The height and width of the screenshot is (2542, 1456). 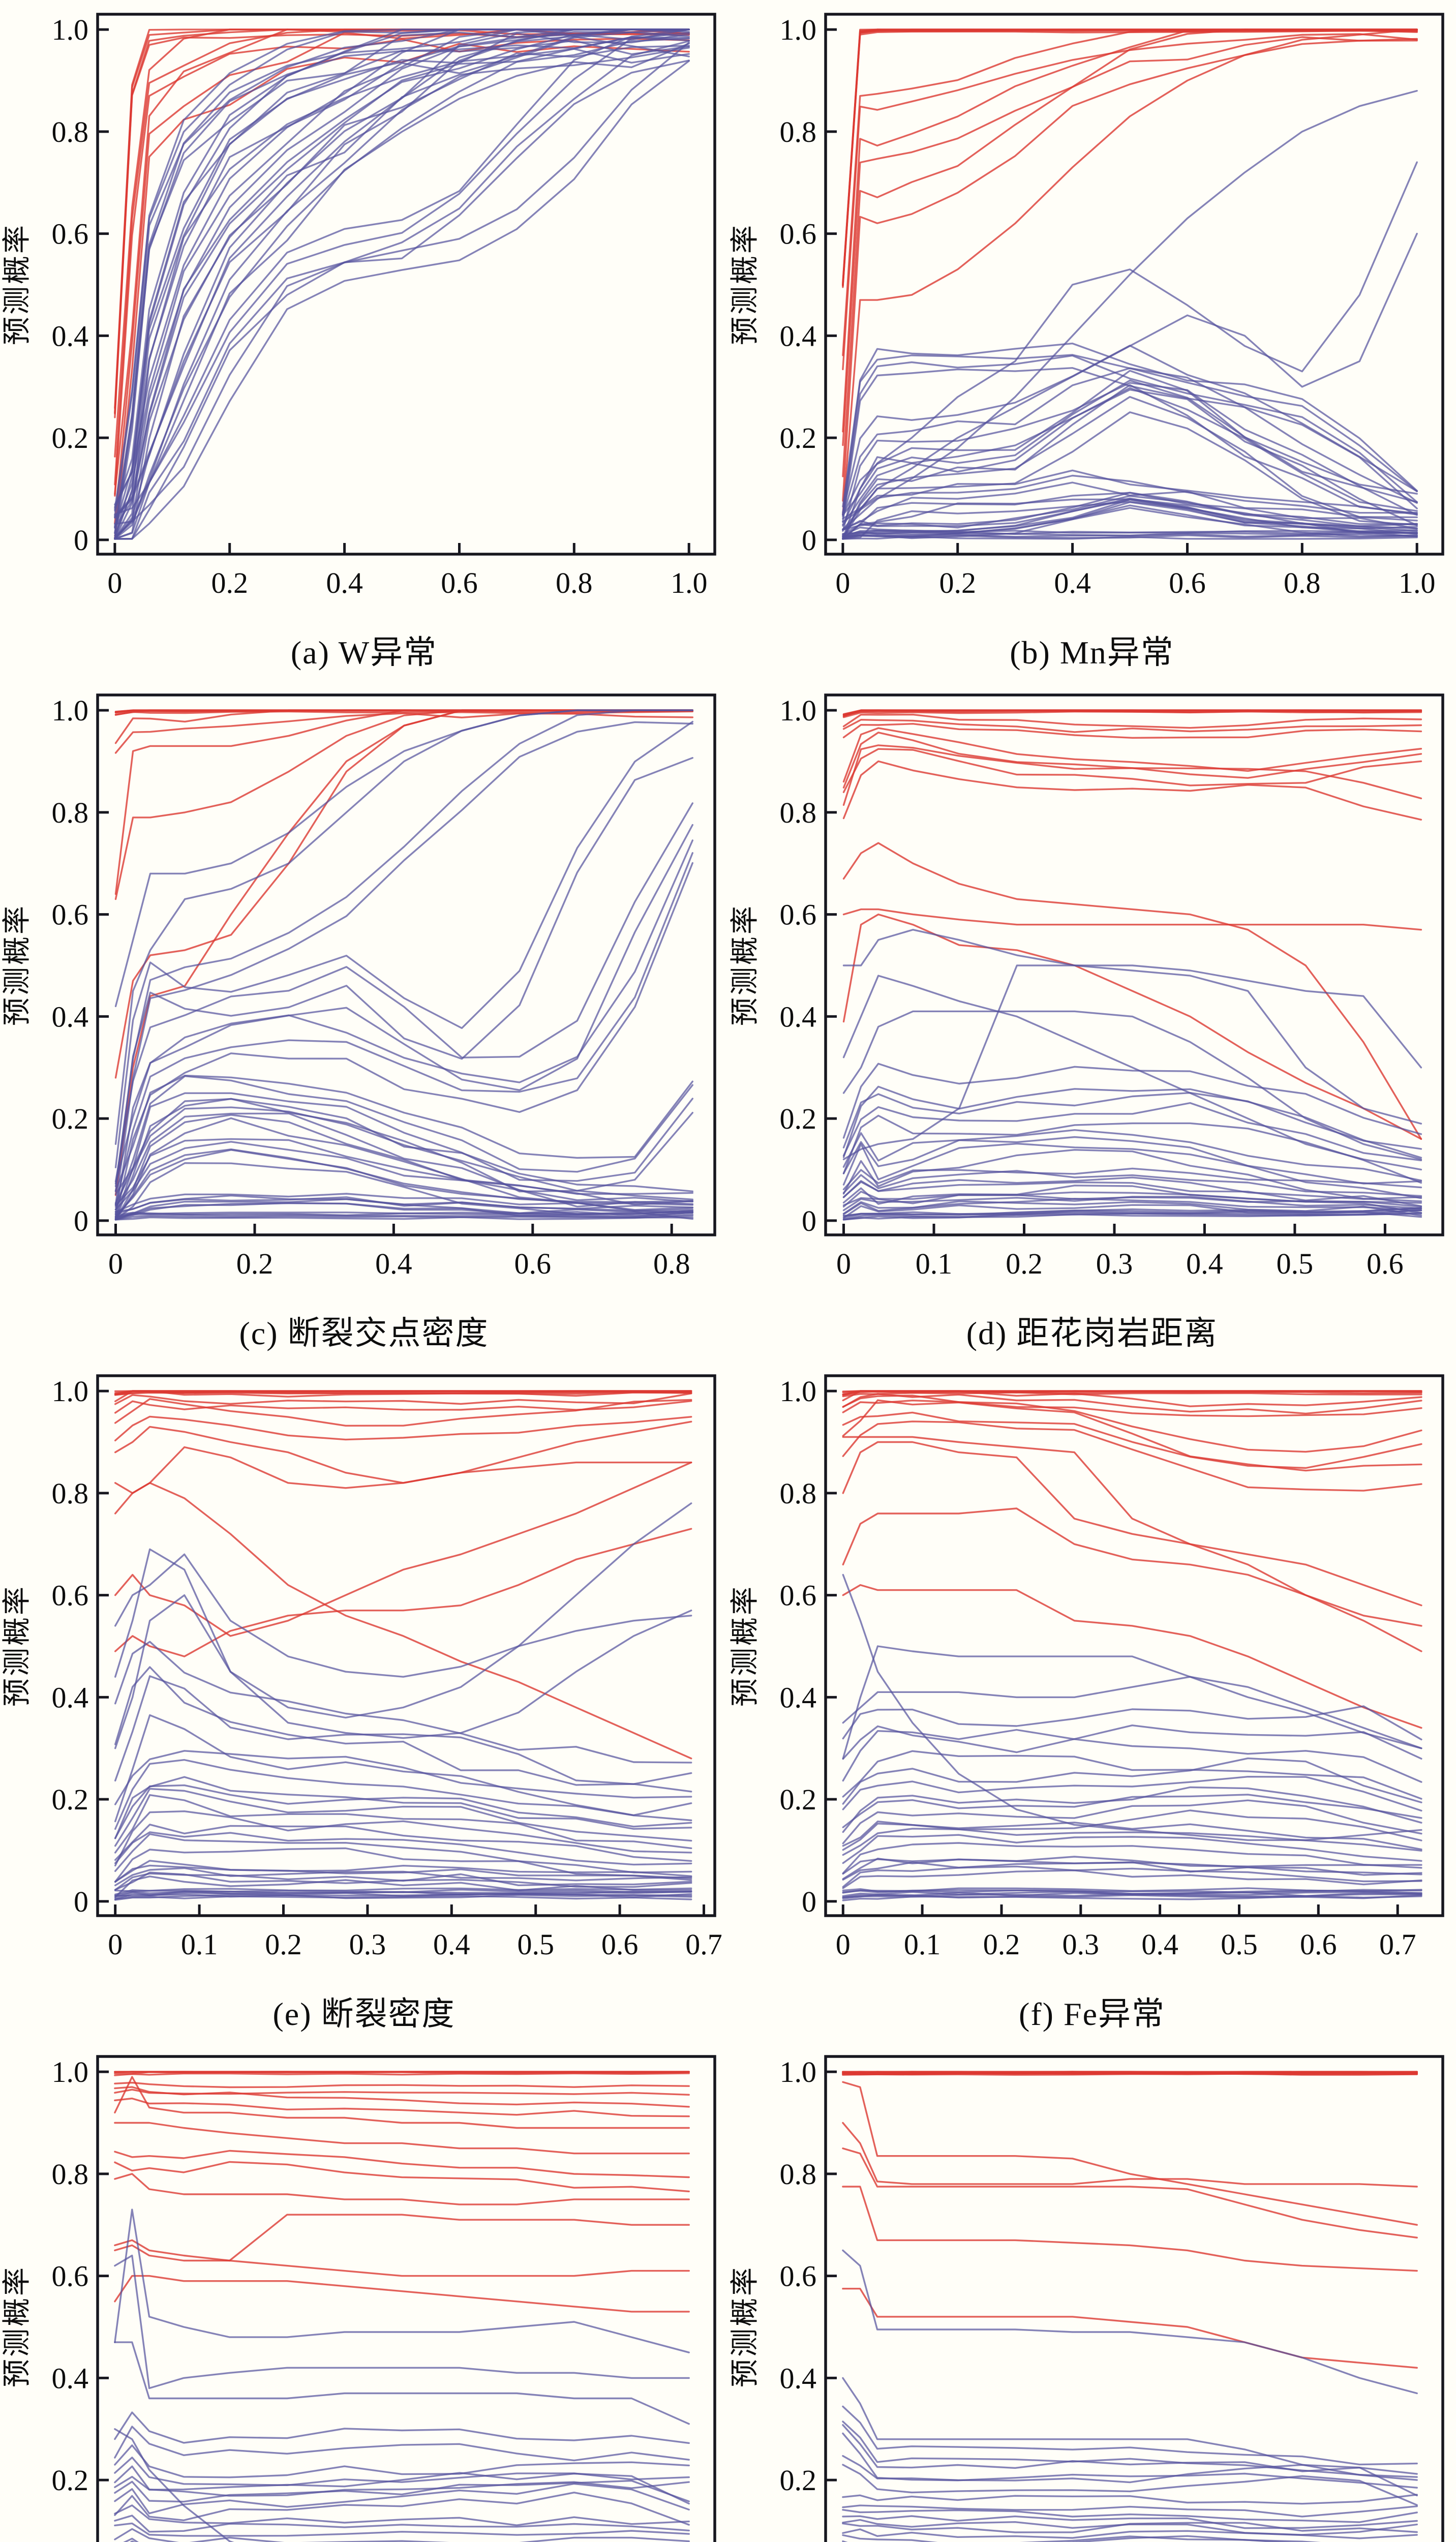 What do you see at coordinates (957, 582) in the screenshot?
I see `x-tick-label: 0.2` at bounding box center [957, 582].